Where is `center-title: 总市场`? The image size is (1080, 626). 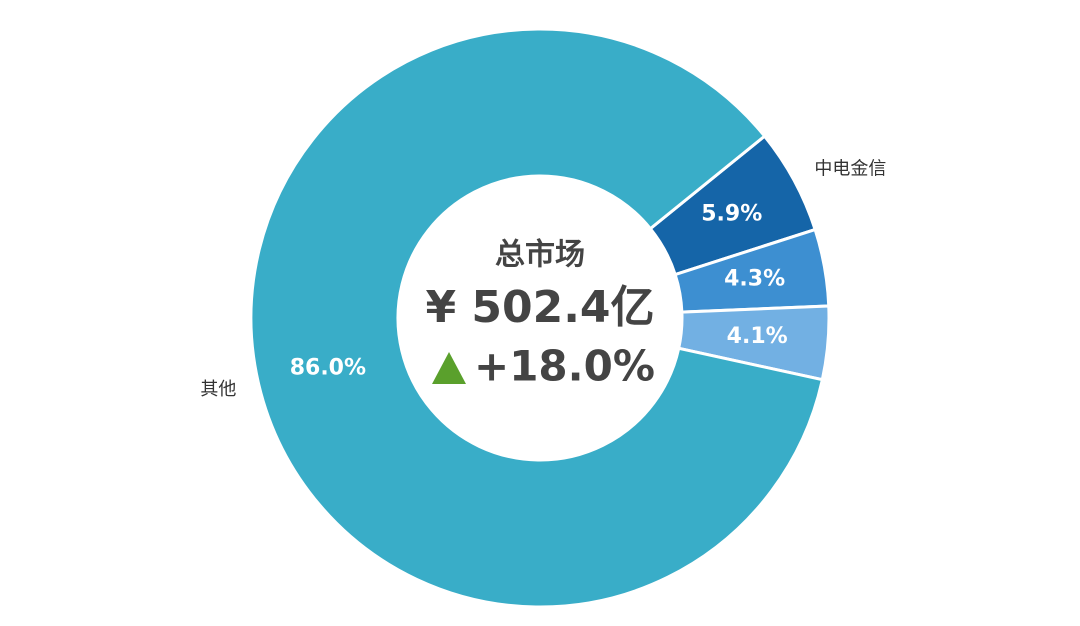 center-title: 总市场 is located at coordinates (540, 255).